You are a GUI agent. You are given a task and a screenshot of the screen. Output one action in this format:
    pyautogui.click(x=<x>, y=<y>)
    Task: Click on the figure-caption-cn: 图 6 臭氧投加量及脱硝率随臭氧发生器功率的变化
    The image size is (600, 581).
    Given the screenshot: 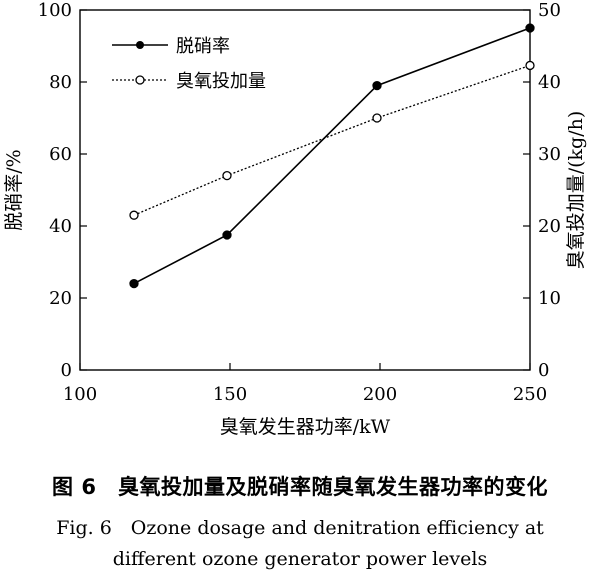 What is the action you would take?
    pyautogui.click(x=300, y=487)
    